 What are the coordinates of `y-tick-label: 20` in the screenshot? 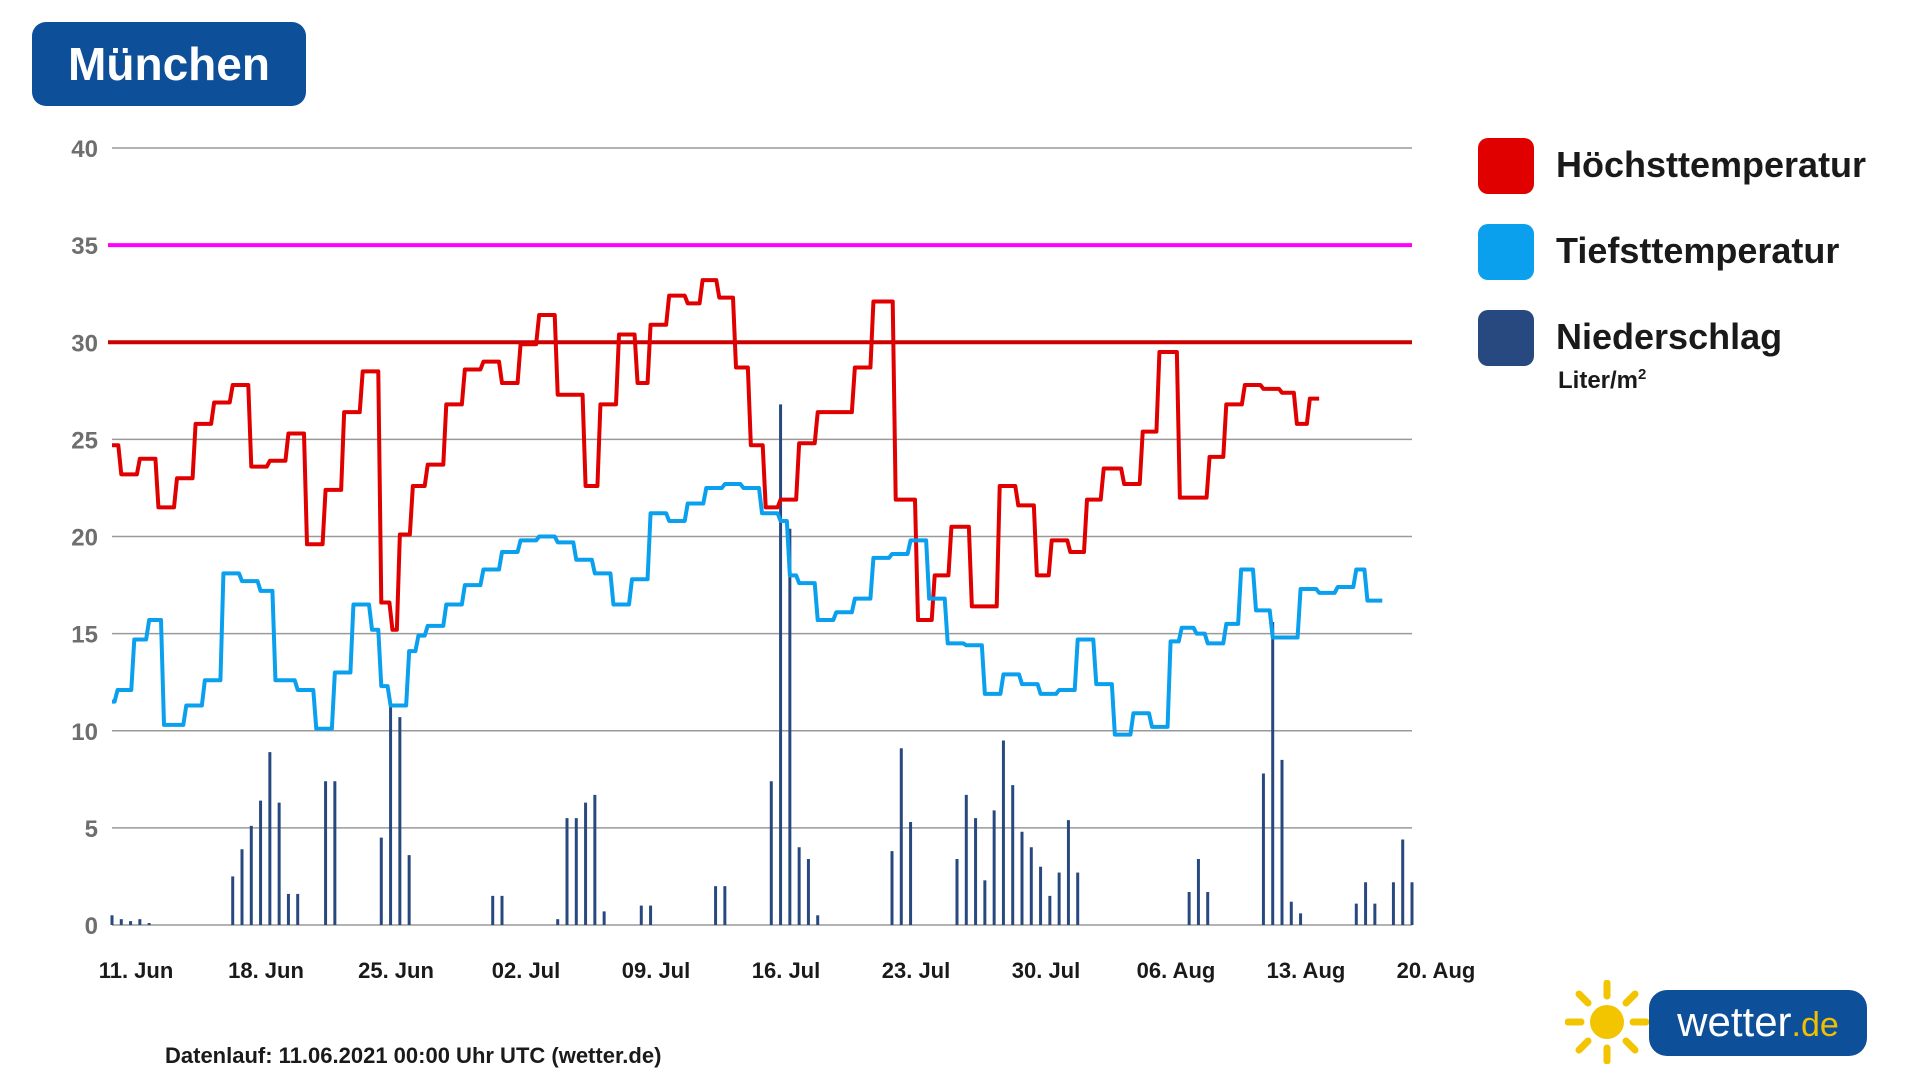 It's located at (84, 538).